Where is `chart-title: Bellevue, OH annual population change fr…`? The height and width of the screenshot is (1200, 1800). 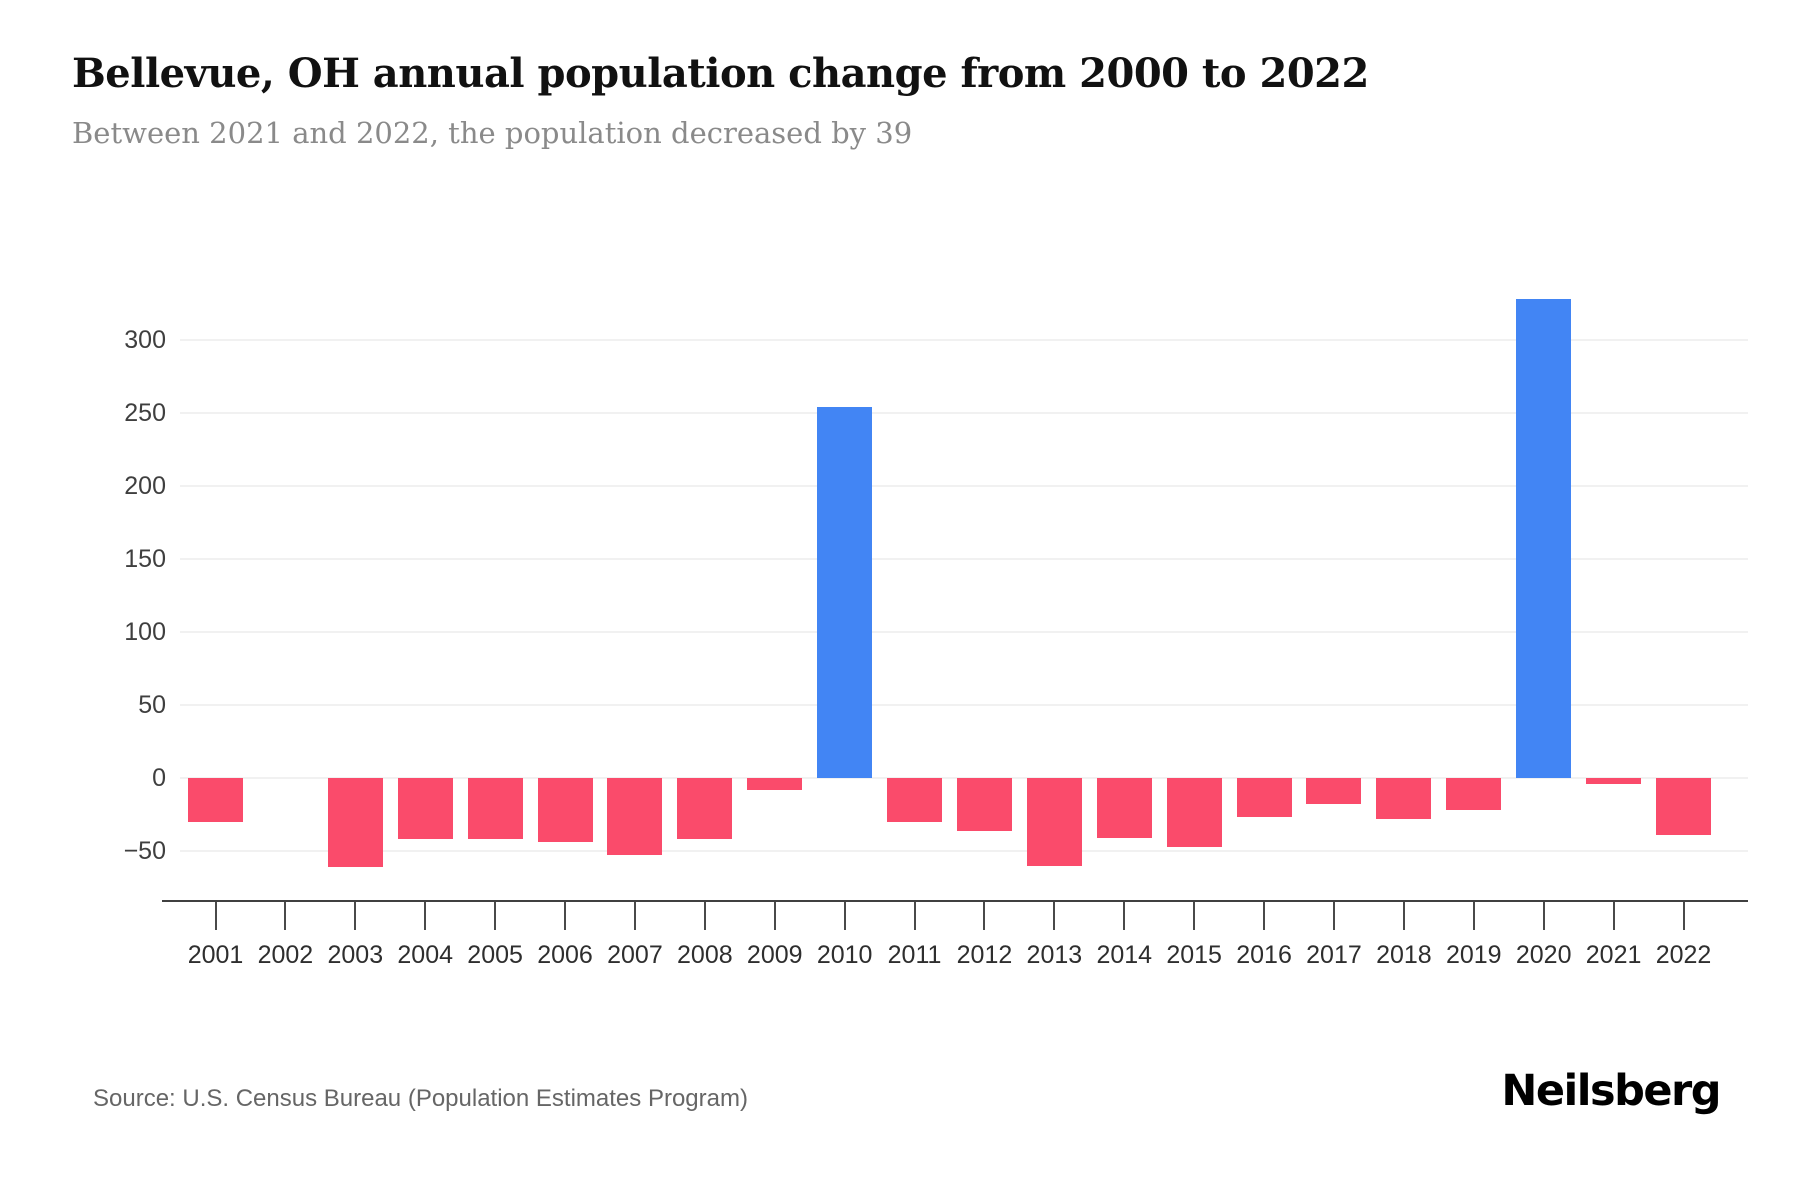
chart-title: Bellevue, OH annual population change fr… is located at coordinates (720, 73).